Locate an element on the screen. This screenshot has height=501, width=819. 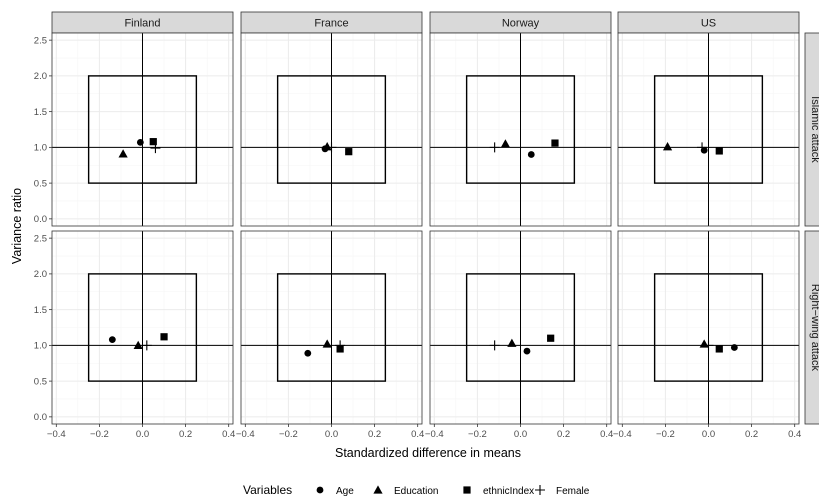
y-tick-label: 2.5 is located at coordinates (40, 238).